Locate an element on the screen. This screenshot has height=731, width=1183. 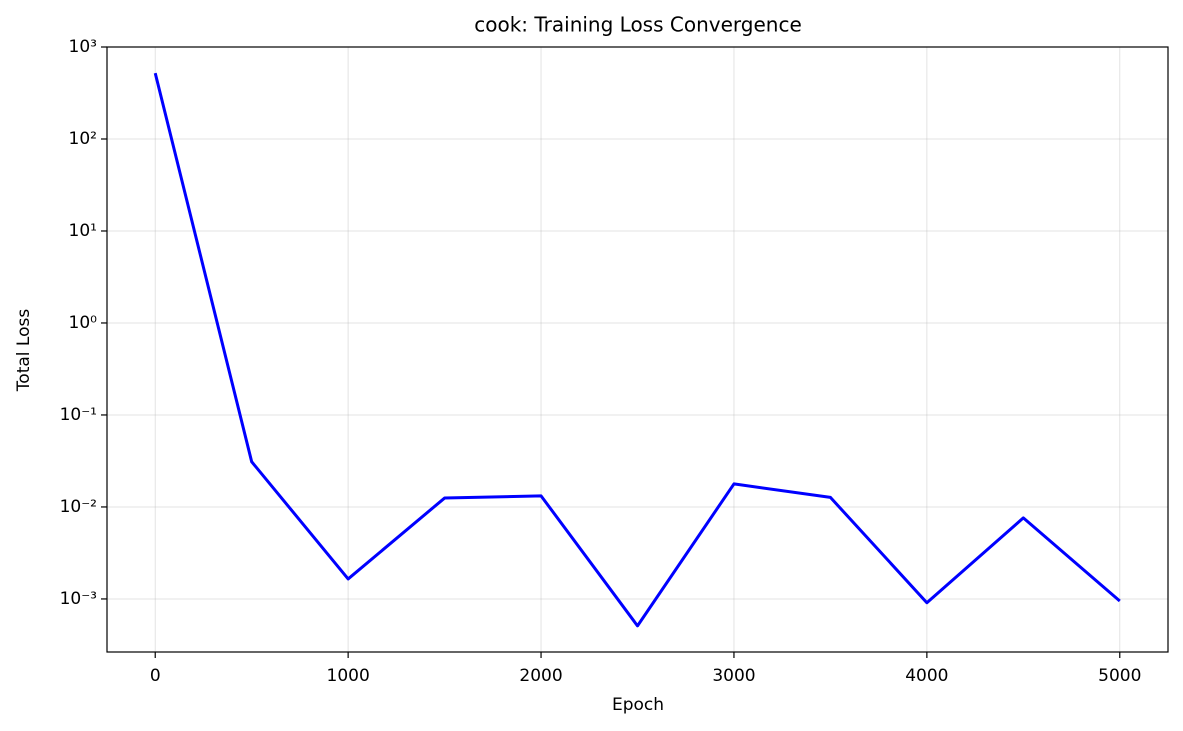
x-tick-label: 3000 is located at coordinates (733, 676).